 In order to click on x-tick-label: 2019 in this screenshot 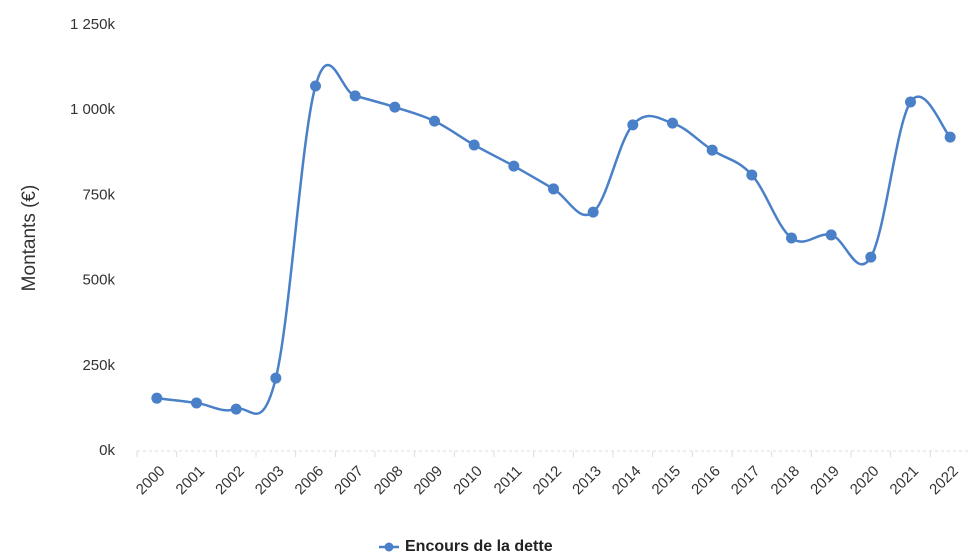, I will do `click(825, 481)`.